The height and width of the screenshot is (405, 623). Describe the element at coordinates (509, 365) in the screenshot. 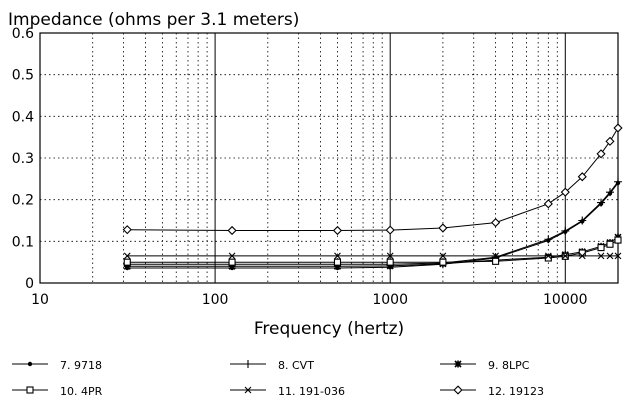

I see `legend-label: 9. 8LPC` at that location.